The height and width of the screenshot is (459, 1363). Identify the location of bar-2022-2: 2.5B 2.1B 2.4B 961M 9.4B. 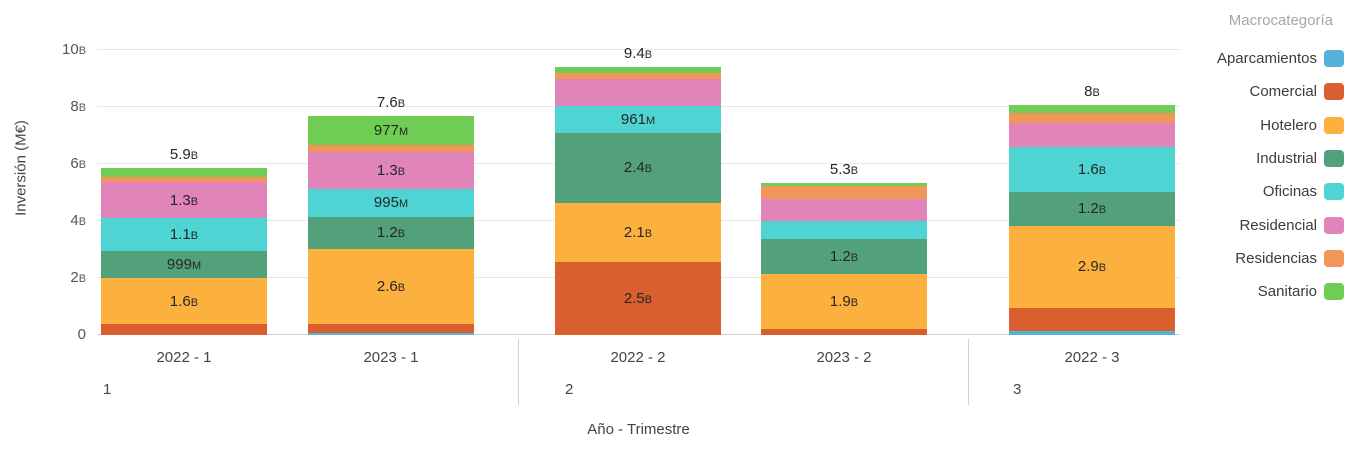
(638, 185).